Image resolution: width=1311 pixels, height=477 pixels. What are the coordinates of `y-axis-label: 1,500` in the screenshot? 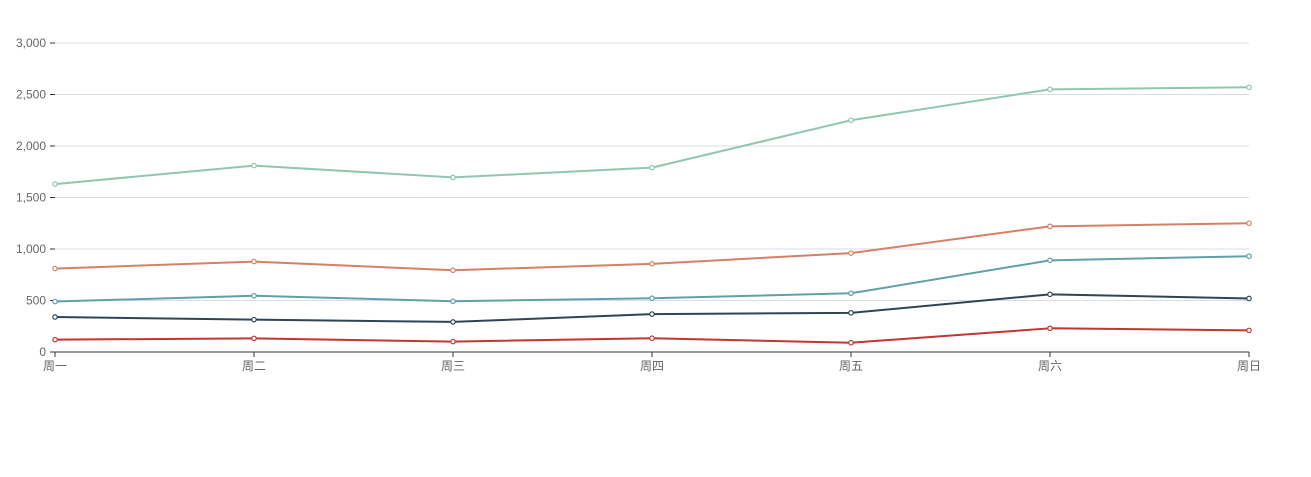 It's located at (31, 198).